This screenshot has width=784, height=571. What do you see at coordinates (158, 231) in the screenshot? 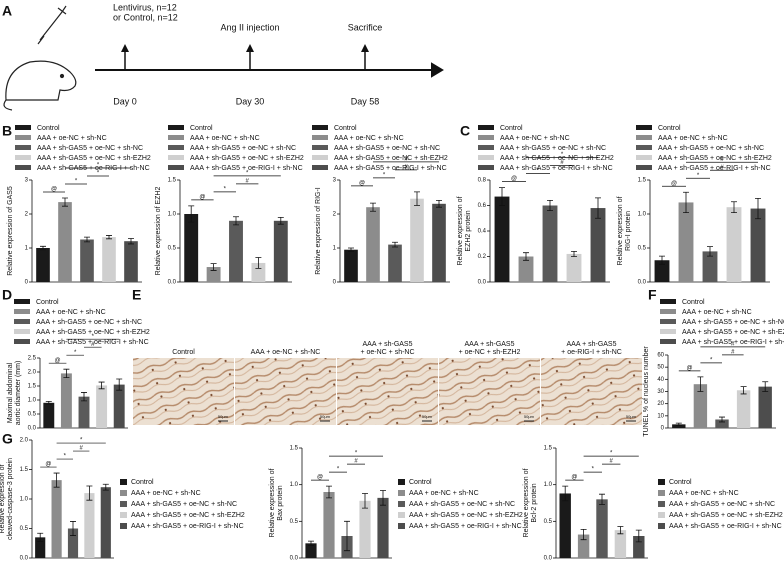
I see `y-axis-label: Relative expression of EZH2` at bounding box center [158, 231].